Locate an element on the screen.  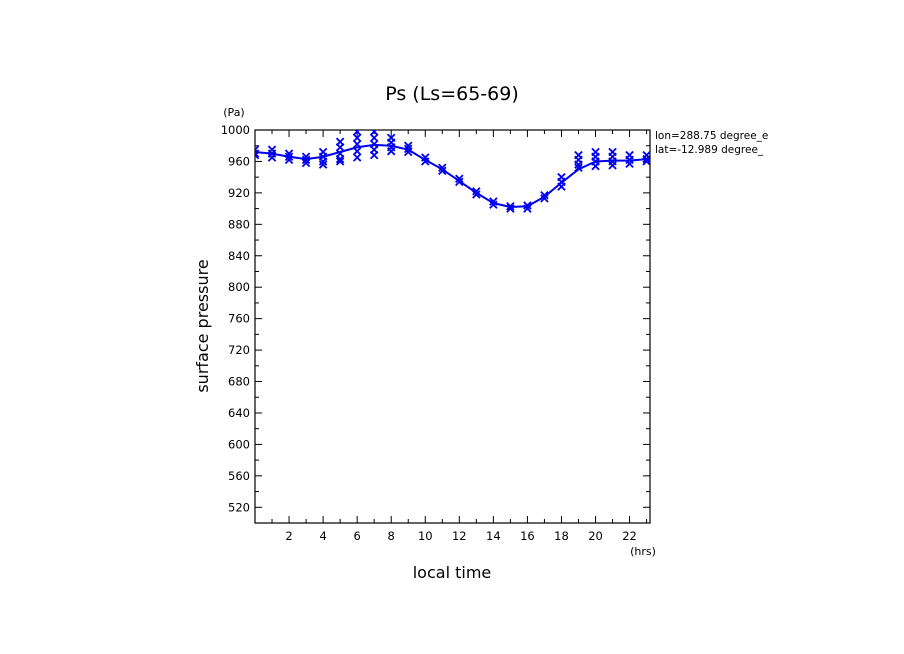
x-tick-label: 16 is located at coordinates (527, 536).